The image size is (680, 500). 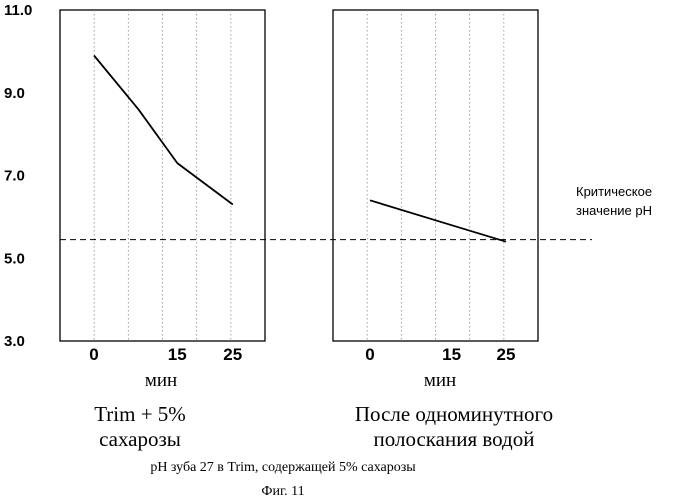 What do you see at coordinates (14, 341) in the screenshot?
I see `y-tick-label: 3.0` at bounding box center [14, 341].